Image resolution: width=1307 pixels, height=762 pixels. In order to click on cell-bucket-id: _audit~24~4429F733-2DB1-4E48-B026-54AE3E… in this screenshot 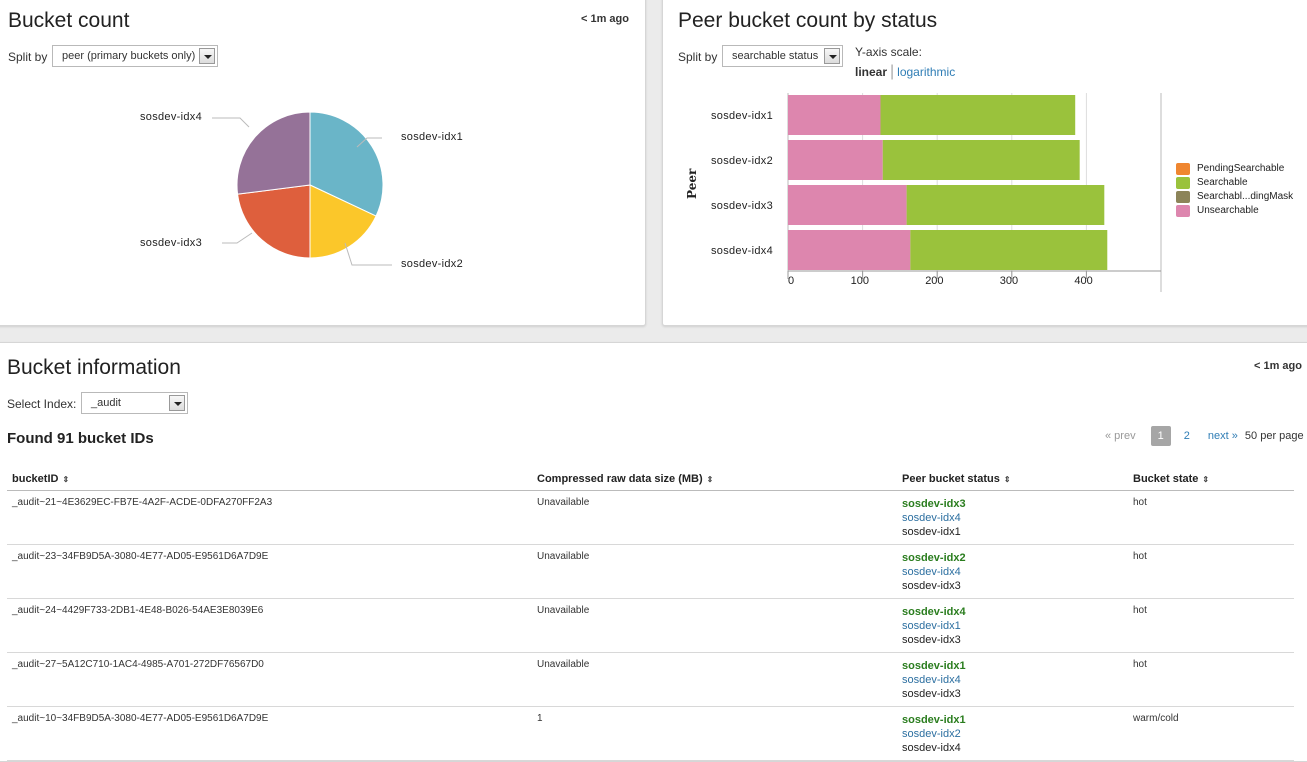, I will do `click(269, 625)`.